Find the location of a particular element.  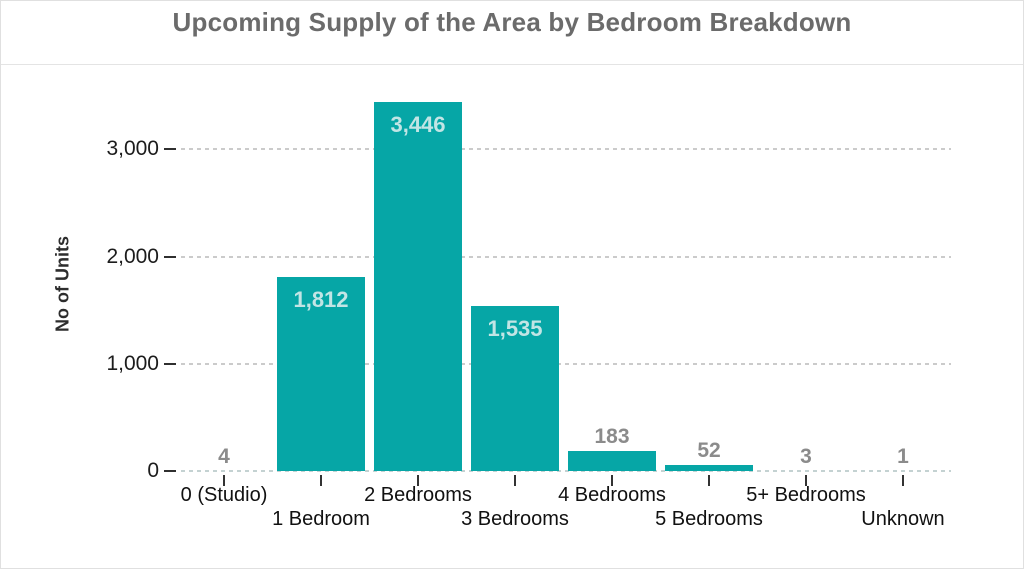

x-axis-label: 4 Bedrooms is located at coordinates (612, 495).